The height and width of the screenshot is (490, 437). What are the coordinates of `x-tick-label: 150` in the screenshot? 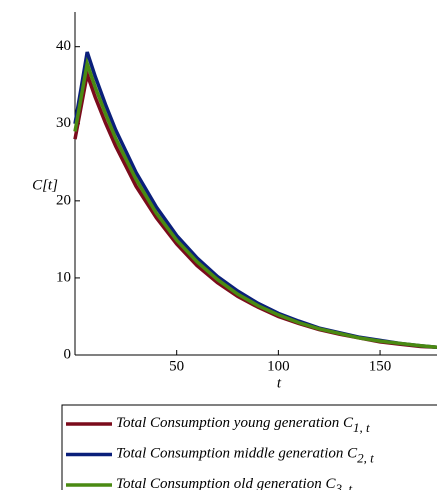 It's located at (380, 366).